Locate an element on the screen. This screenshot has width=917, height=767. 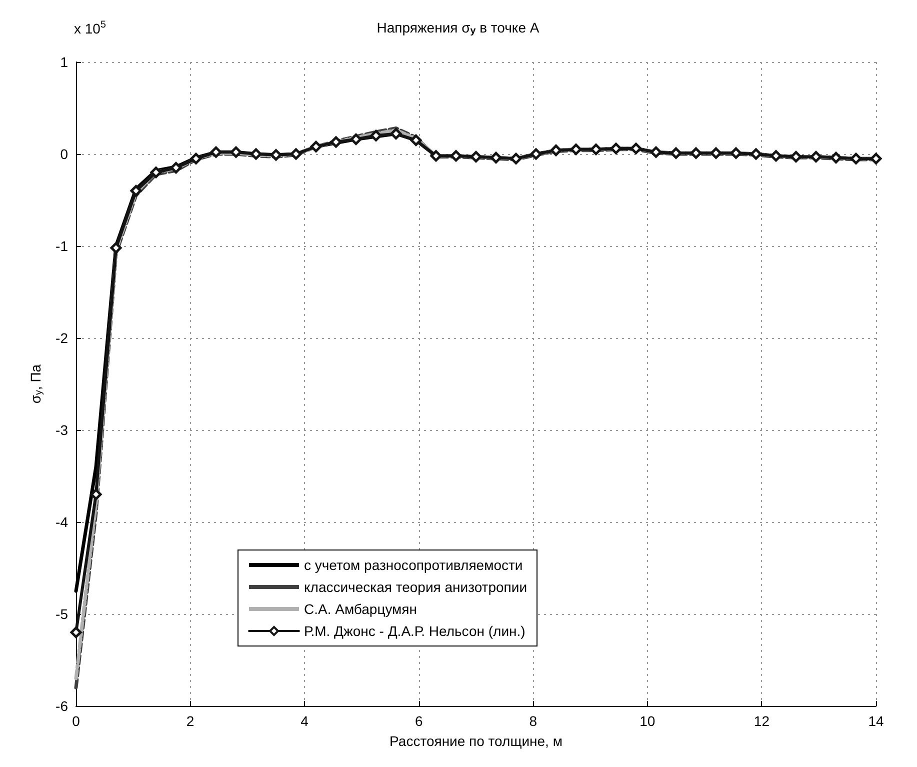
x-tick-label: 8 is located at coordinates (533, 721).